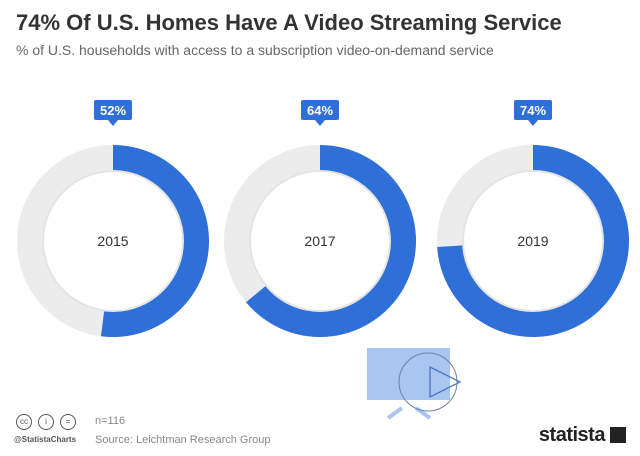  I want to click on source: Source: Leichtman Research Group, so click(183, 440).